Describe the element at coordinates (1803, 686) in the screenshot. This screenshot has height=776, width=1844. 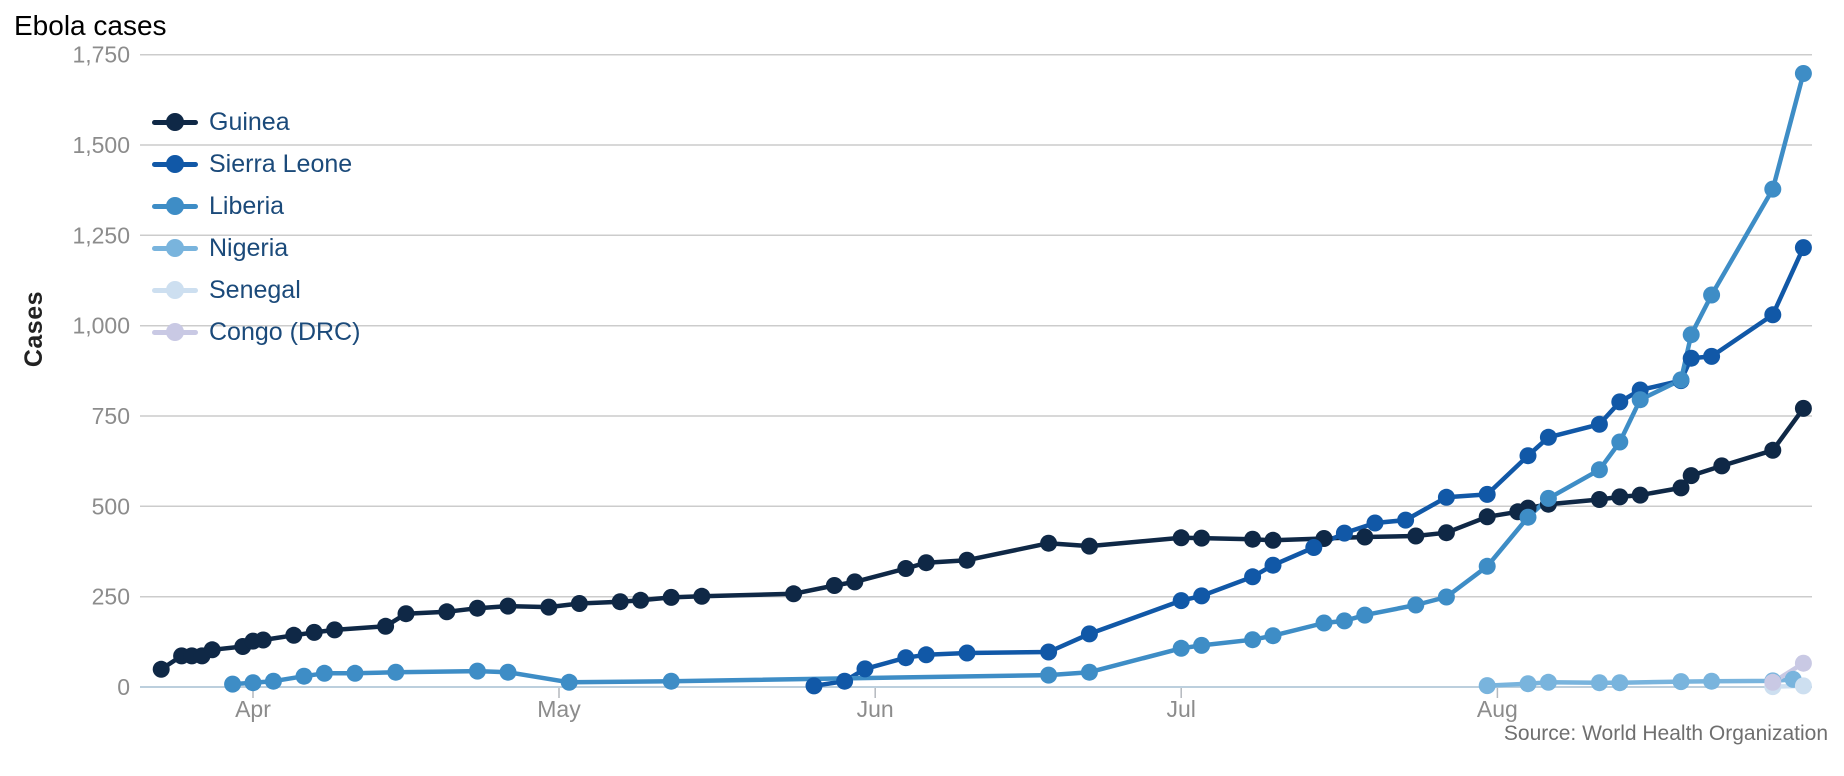
I see `point-senegal` at that location.